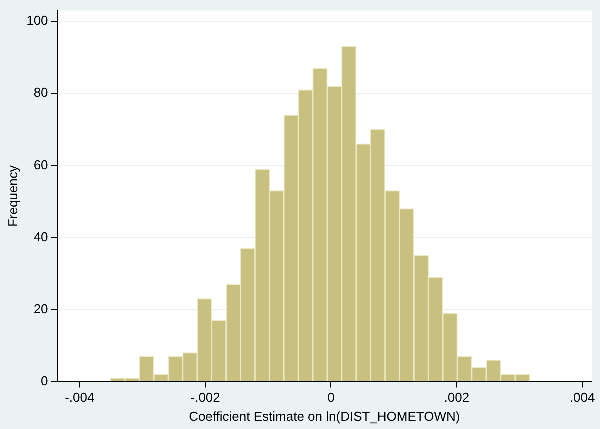  I want to click on y-tick-label: 80, so click(41, 92).